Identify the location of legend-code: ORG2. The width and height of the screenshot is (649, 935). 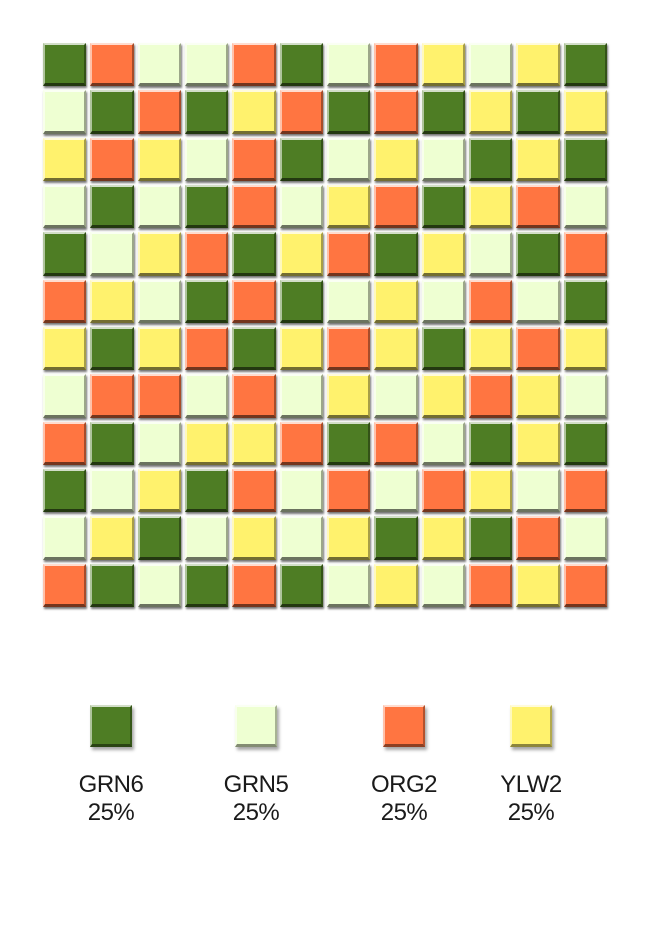
(404, 784).